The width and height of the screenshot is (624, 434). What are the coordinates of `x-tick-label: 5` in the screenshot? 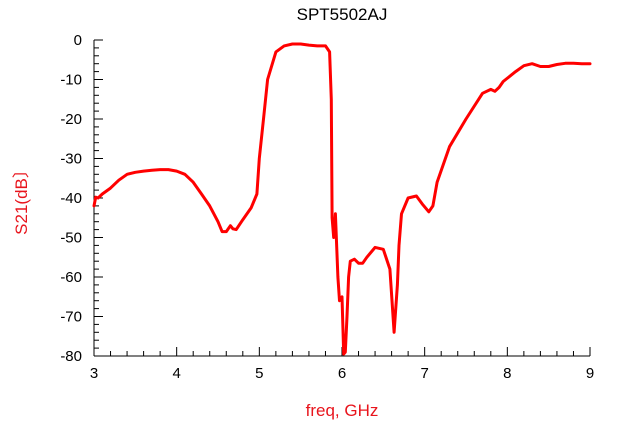 It's located at (259, 373).